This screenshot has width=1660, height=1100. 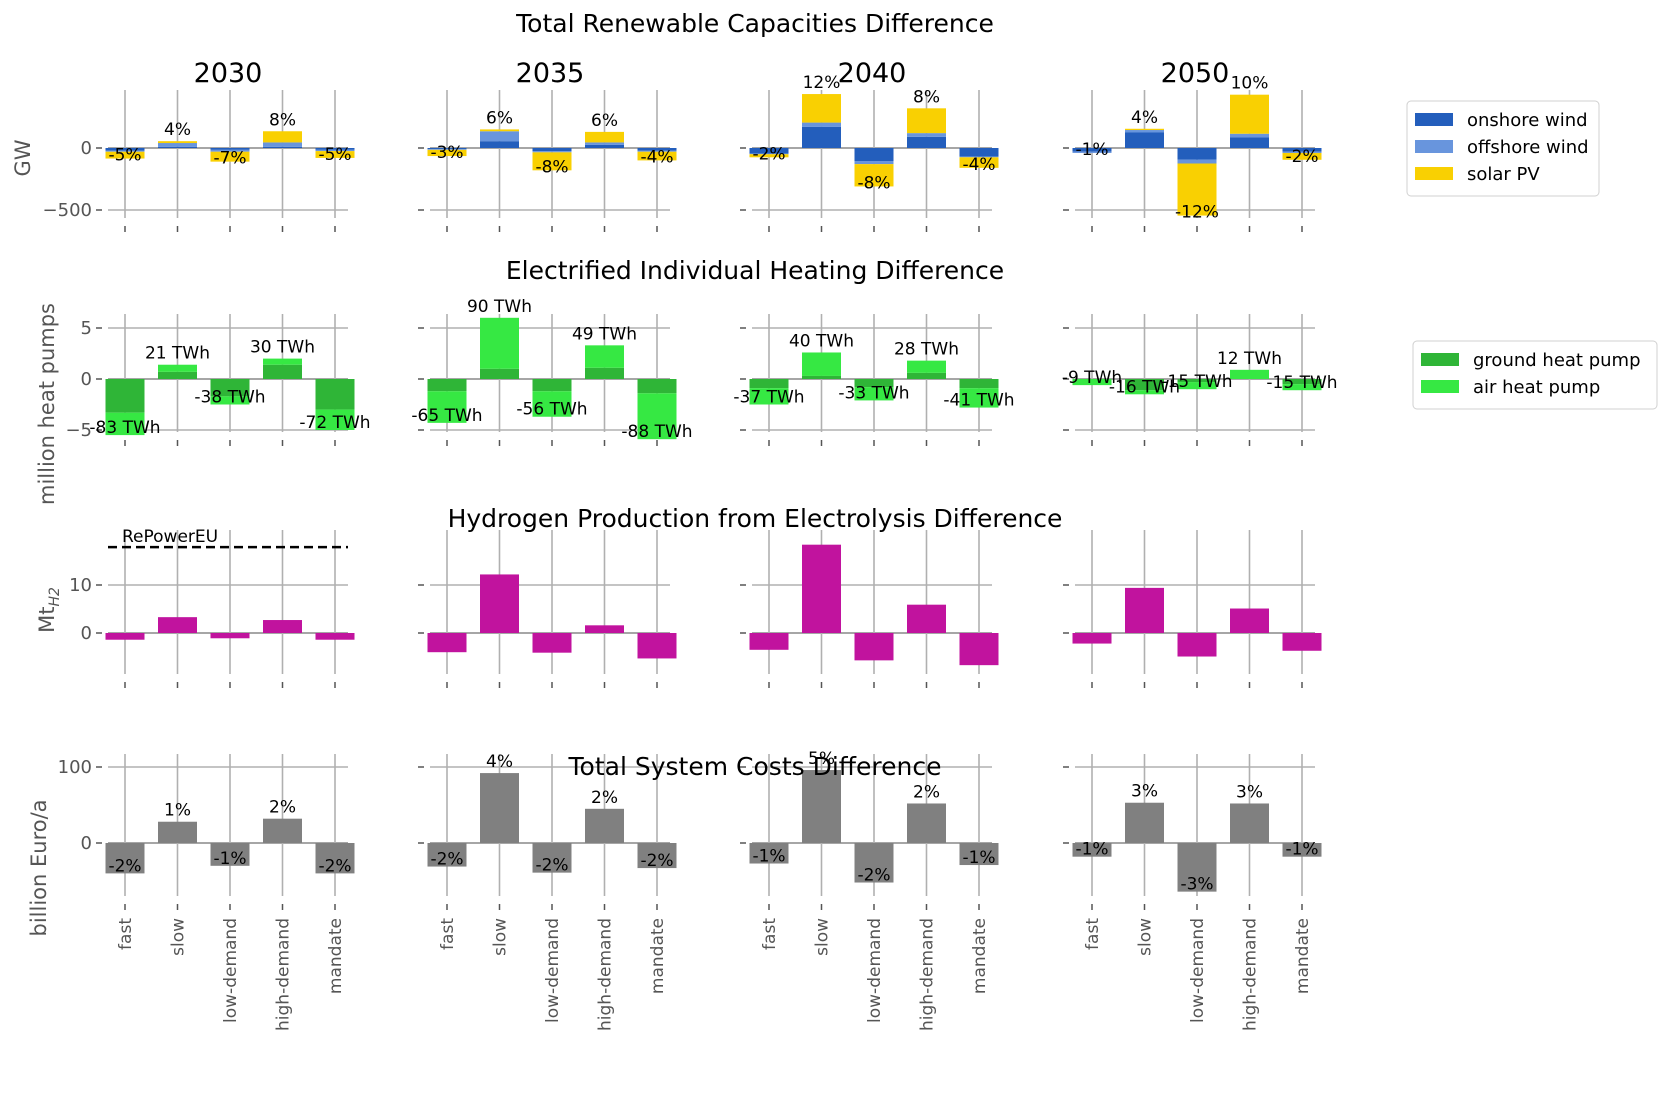 What do you see at coordinates (656, 432) in the screenshot?
I see `heating-2035-label-mandate: -88 TWh` at bounding box center [656, 432].